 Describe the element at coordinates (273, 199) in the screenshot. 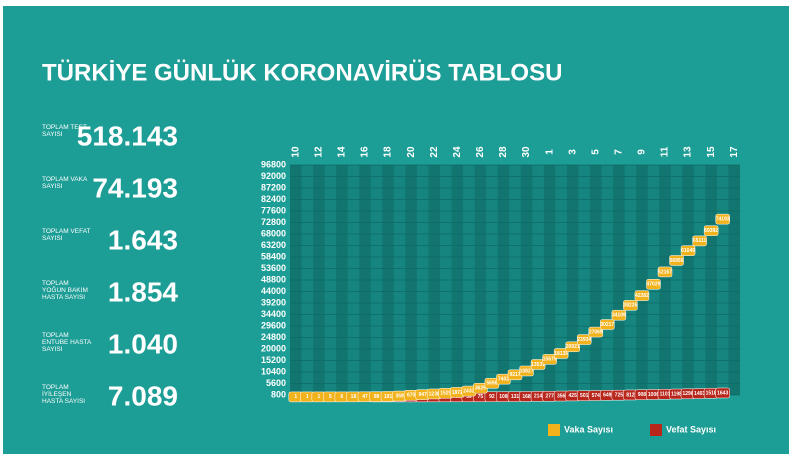

I see `y-tick-label: 82400` at that location.